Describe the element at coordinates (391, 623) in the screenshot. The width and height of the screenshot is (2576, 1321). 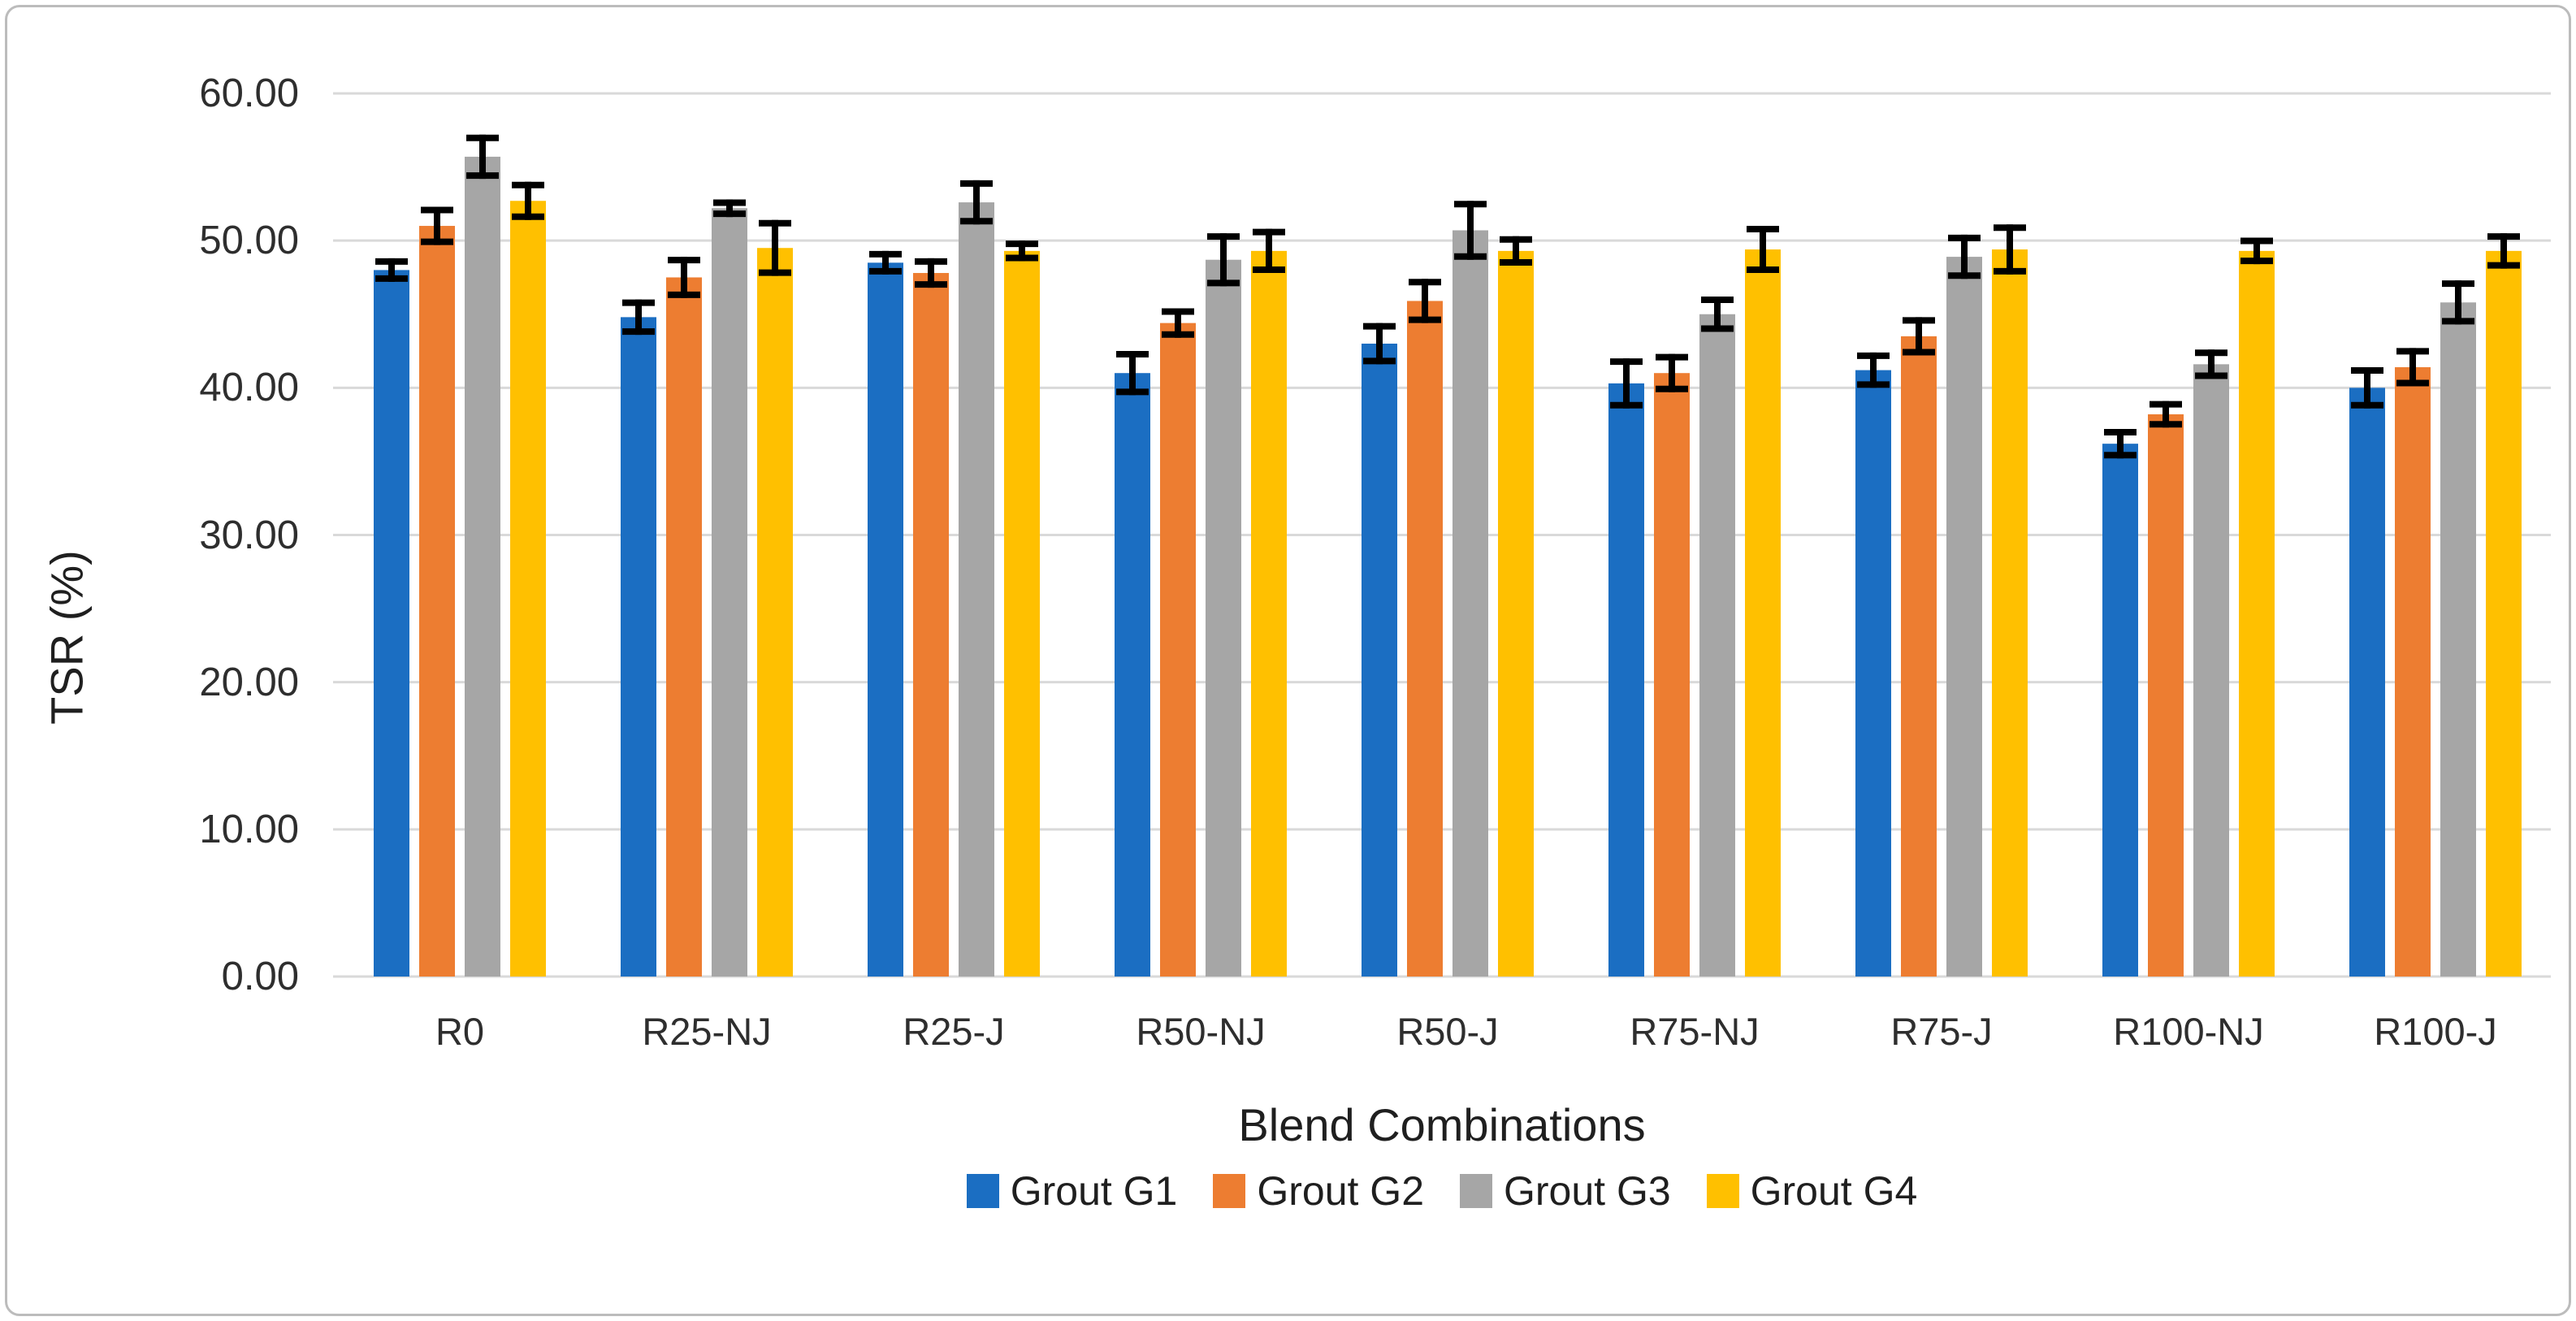
I see `bar-R0-grout-g1` at that location.